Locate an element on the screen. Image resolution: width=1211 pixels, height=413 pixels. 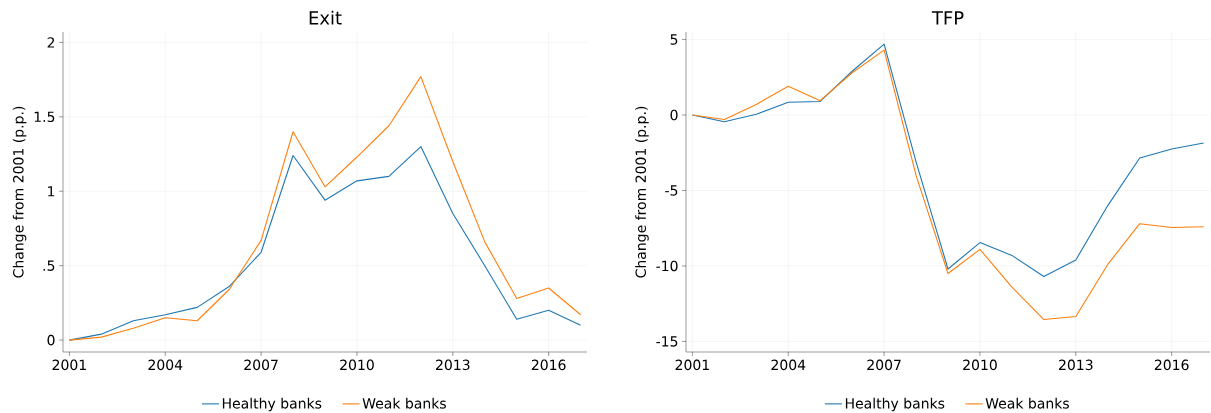
y-tick-label: 5 is located at coordinates (674, 39).